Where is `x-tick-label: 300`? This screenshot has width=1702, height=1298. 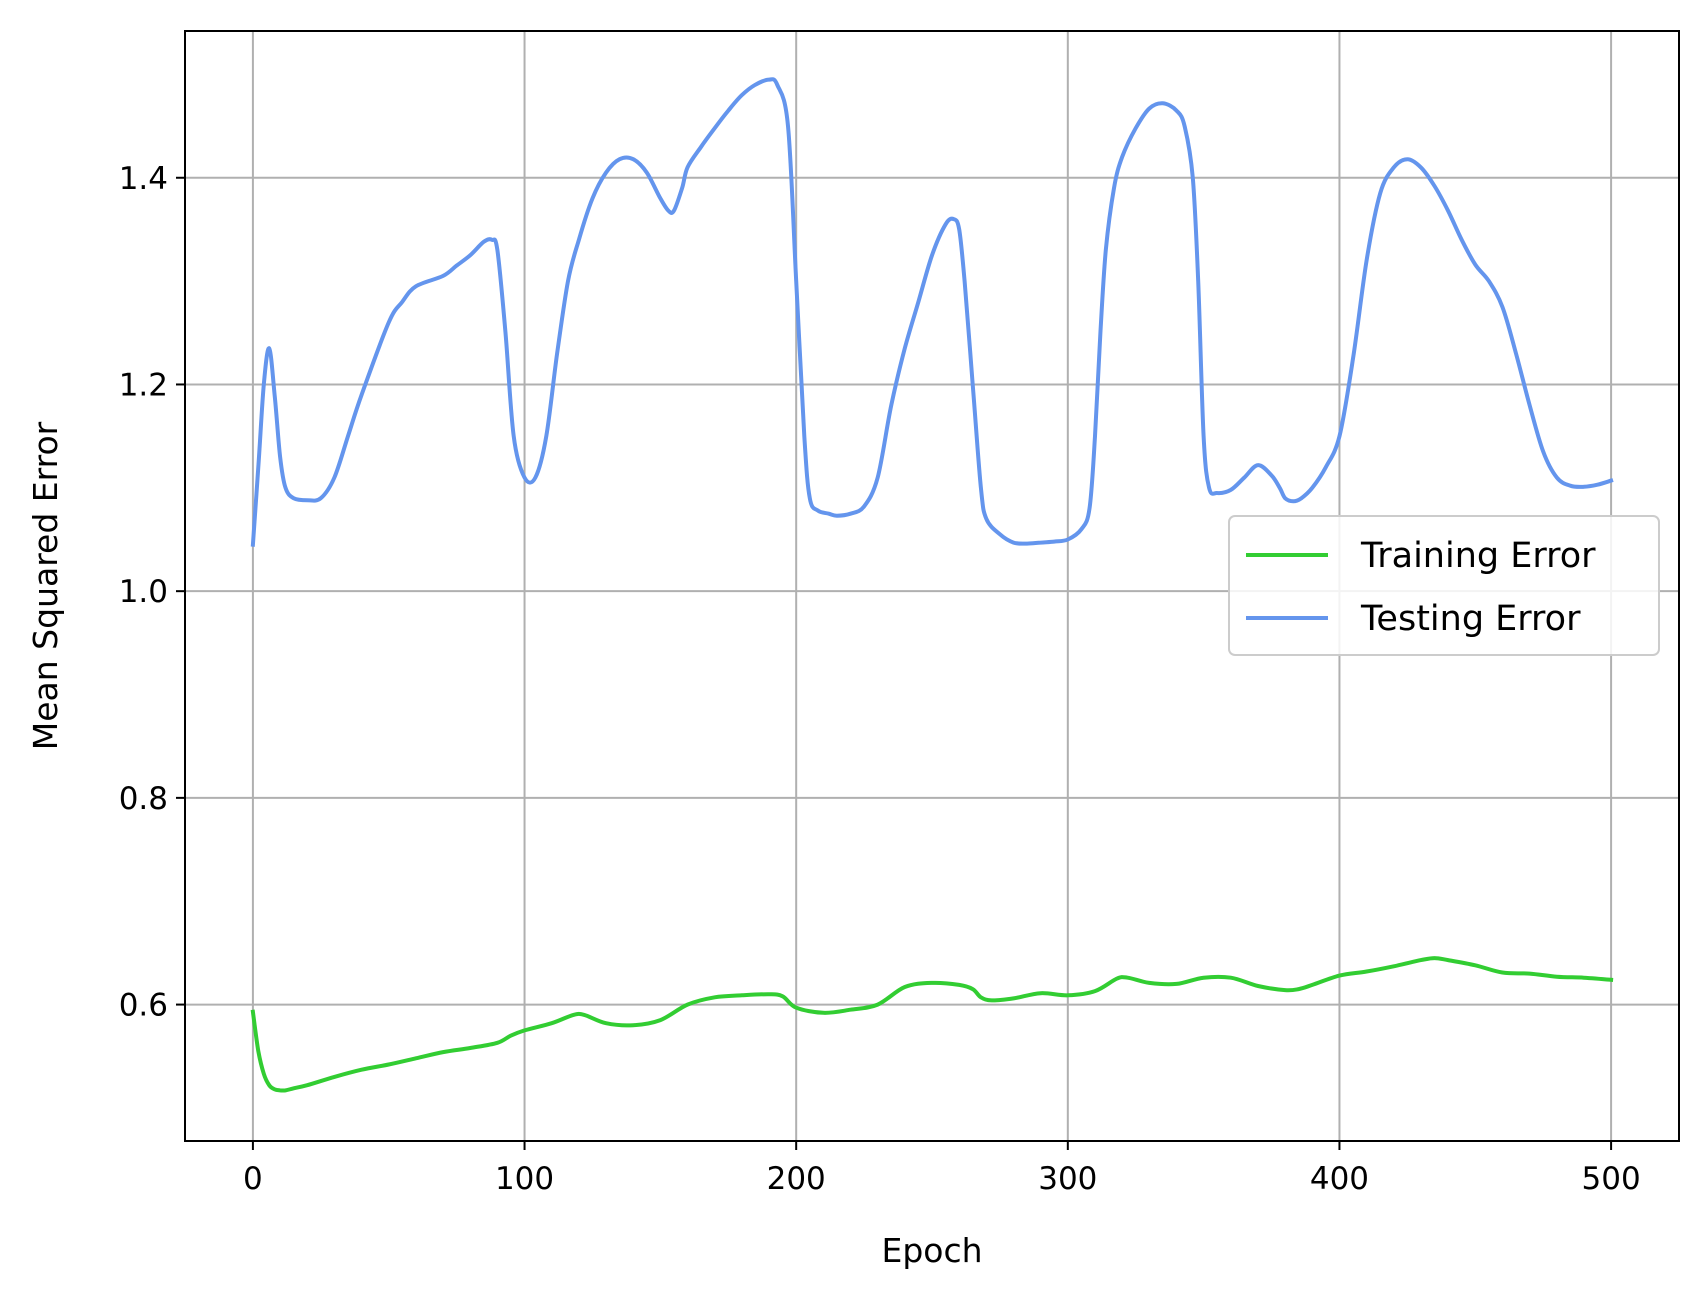
x-tick-label: 300 is located at coordinates (1067, 1179).